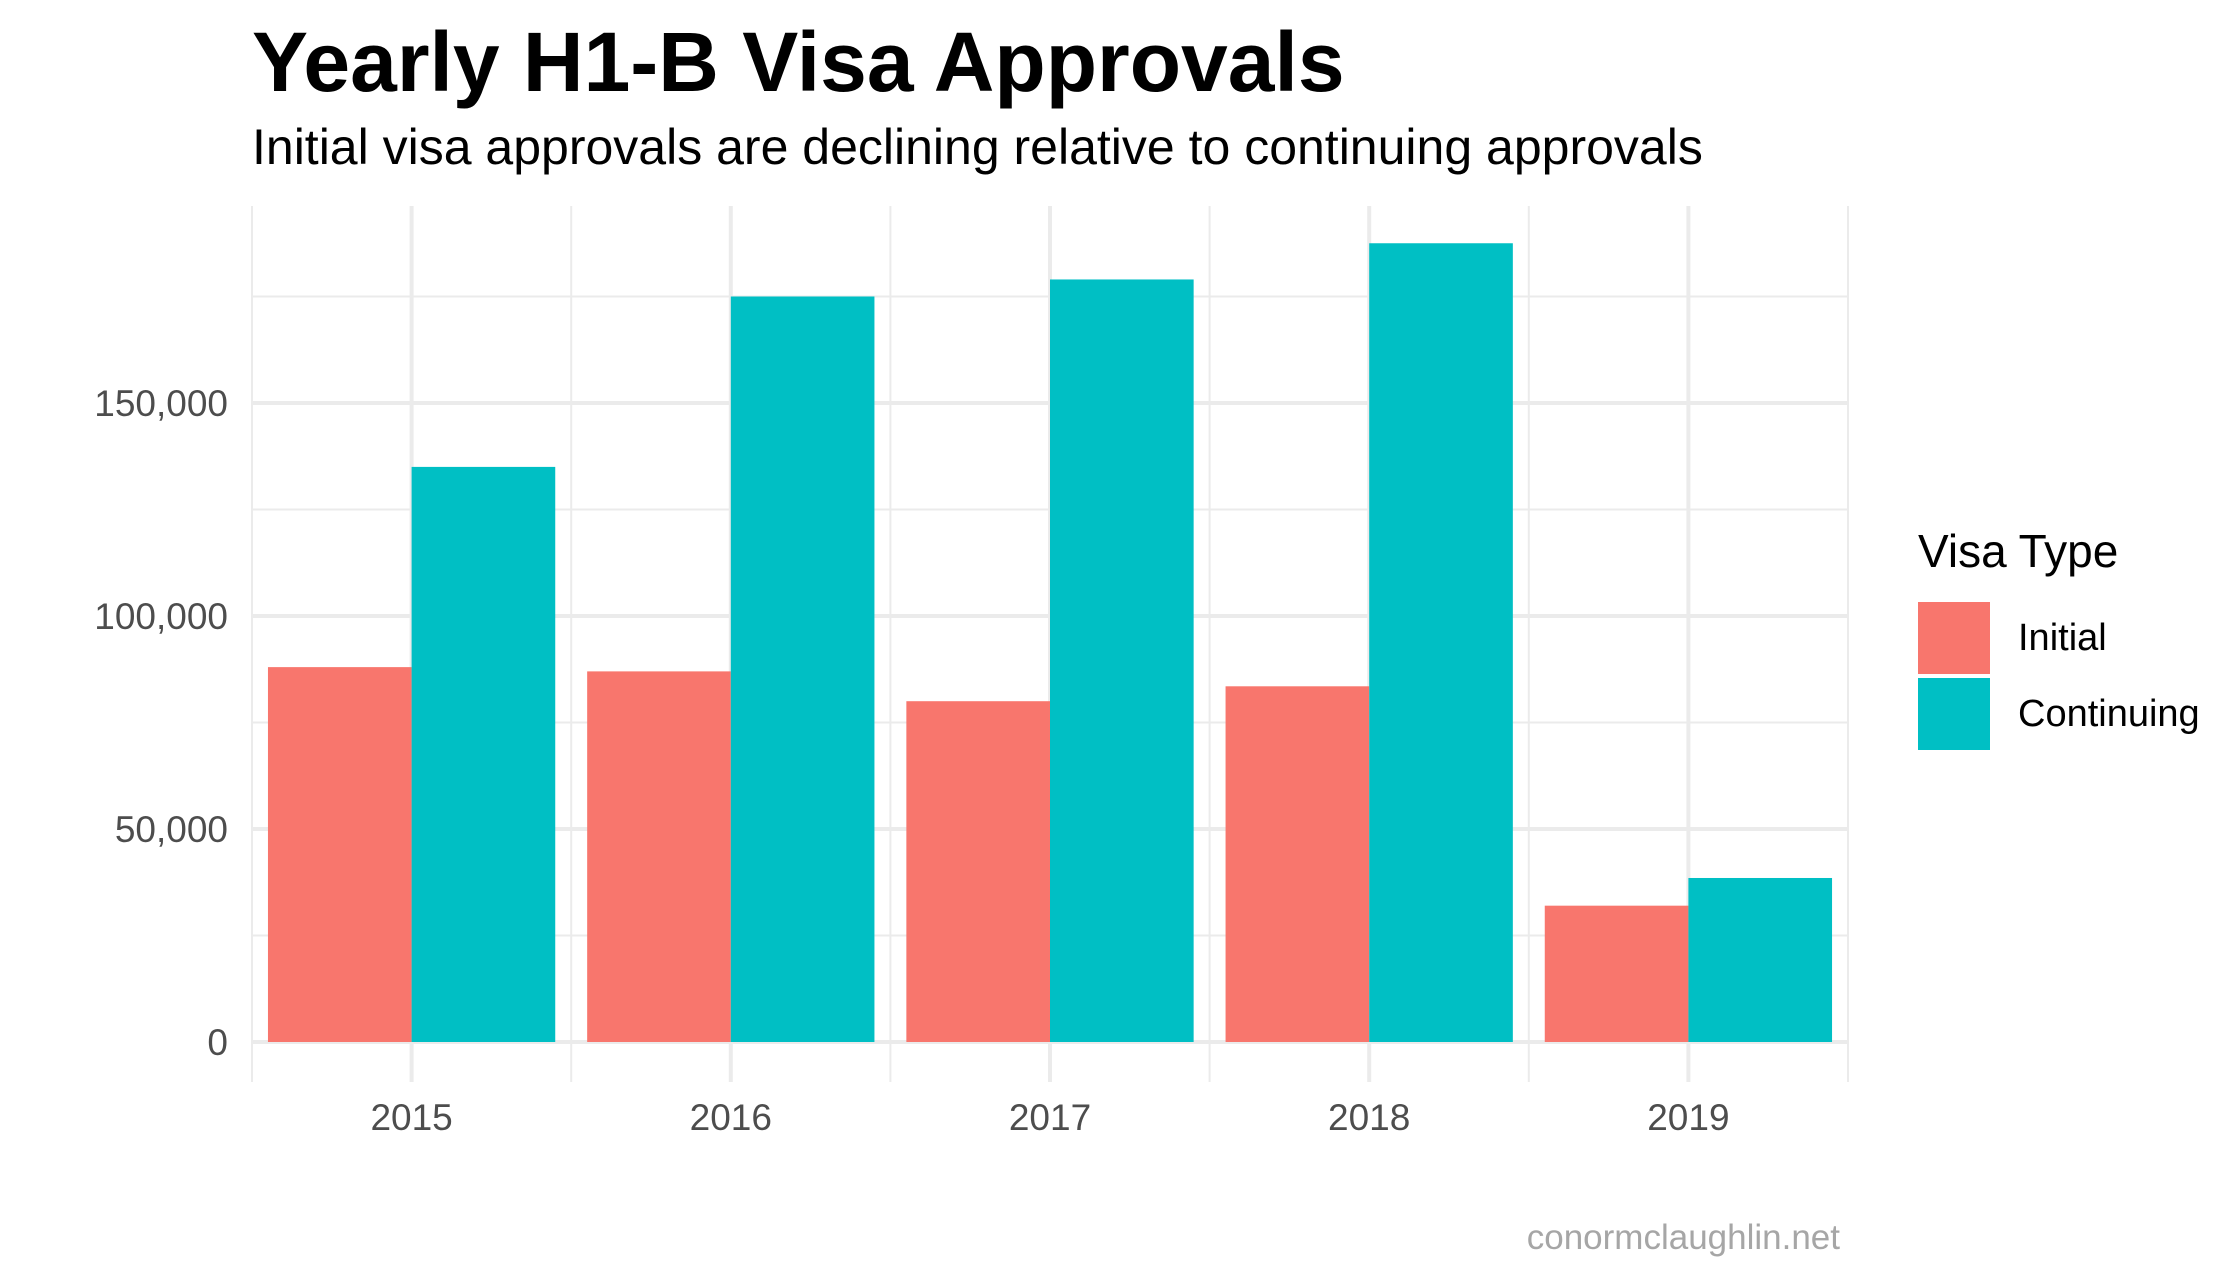 The width and height of the screenshot is (2240, 1280). What do you see at coordinates (802, 669) in the screenshot?
I see `bar-continuing-2016` at bounding box center [802, 669].